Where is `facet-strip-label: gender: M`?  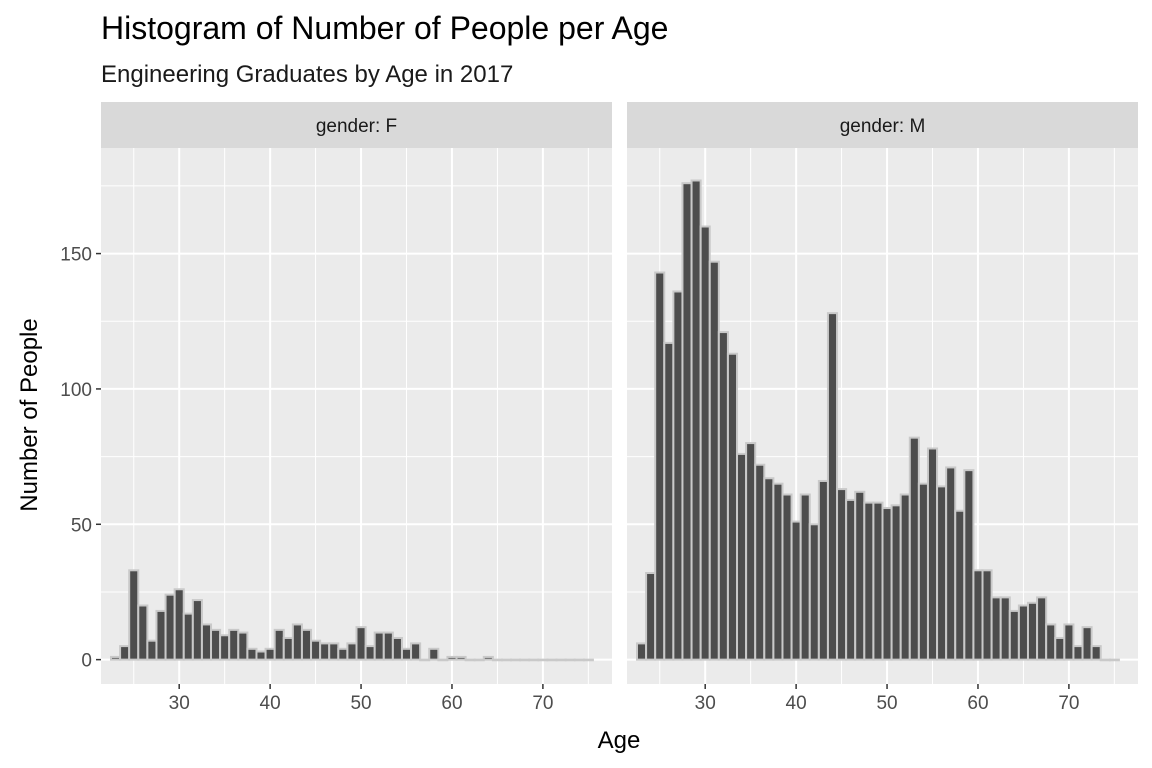 facet-strip-label: gender: M is located at coordinates (883, 126).